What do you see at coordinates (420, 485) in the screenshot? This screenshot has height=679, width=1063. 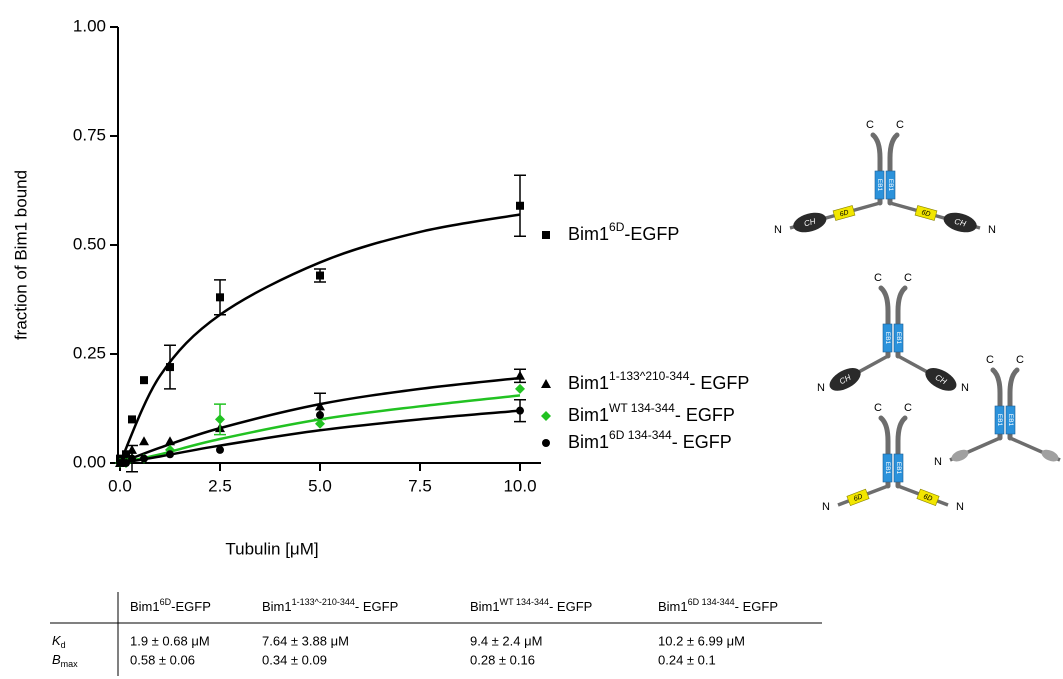 I see `x-tick-label: 7.5` at bounding box center [420, 485].